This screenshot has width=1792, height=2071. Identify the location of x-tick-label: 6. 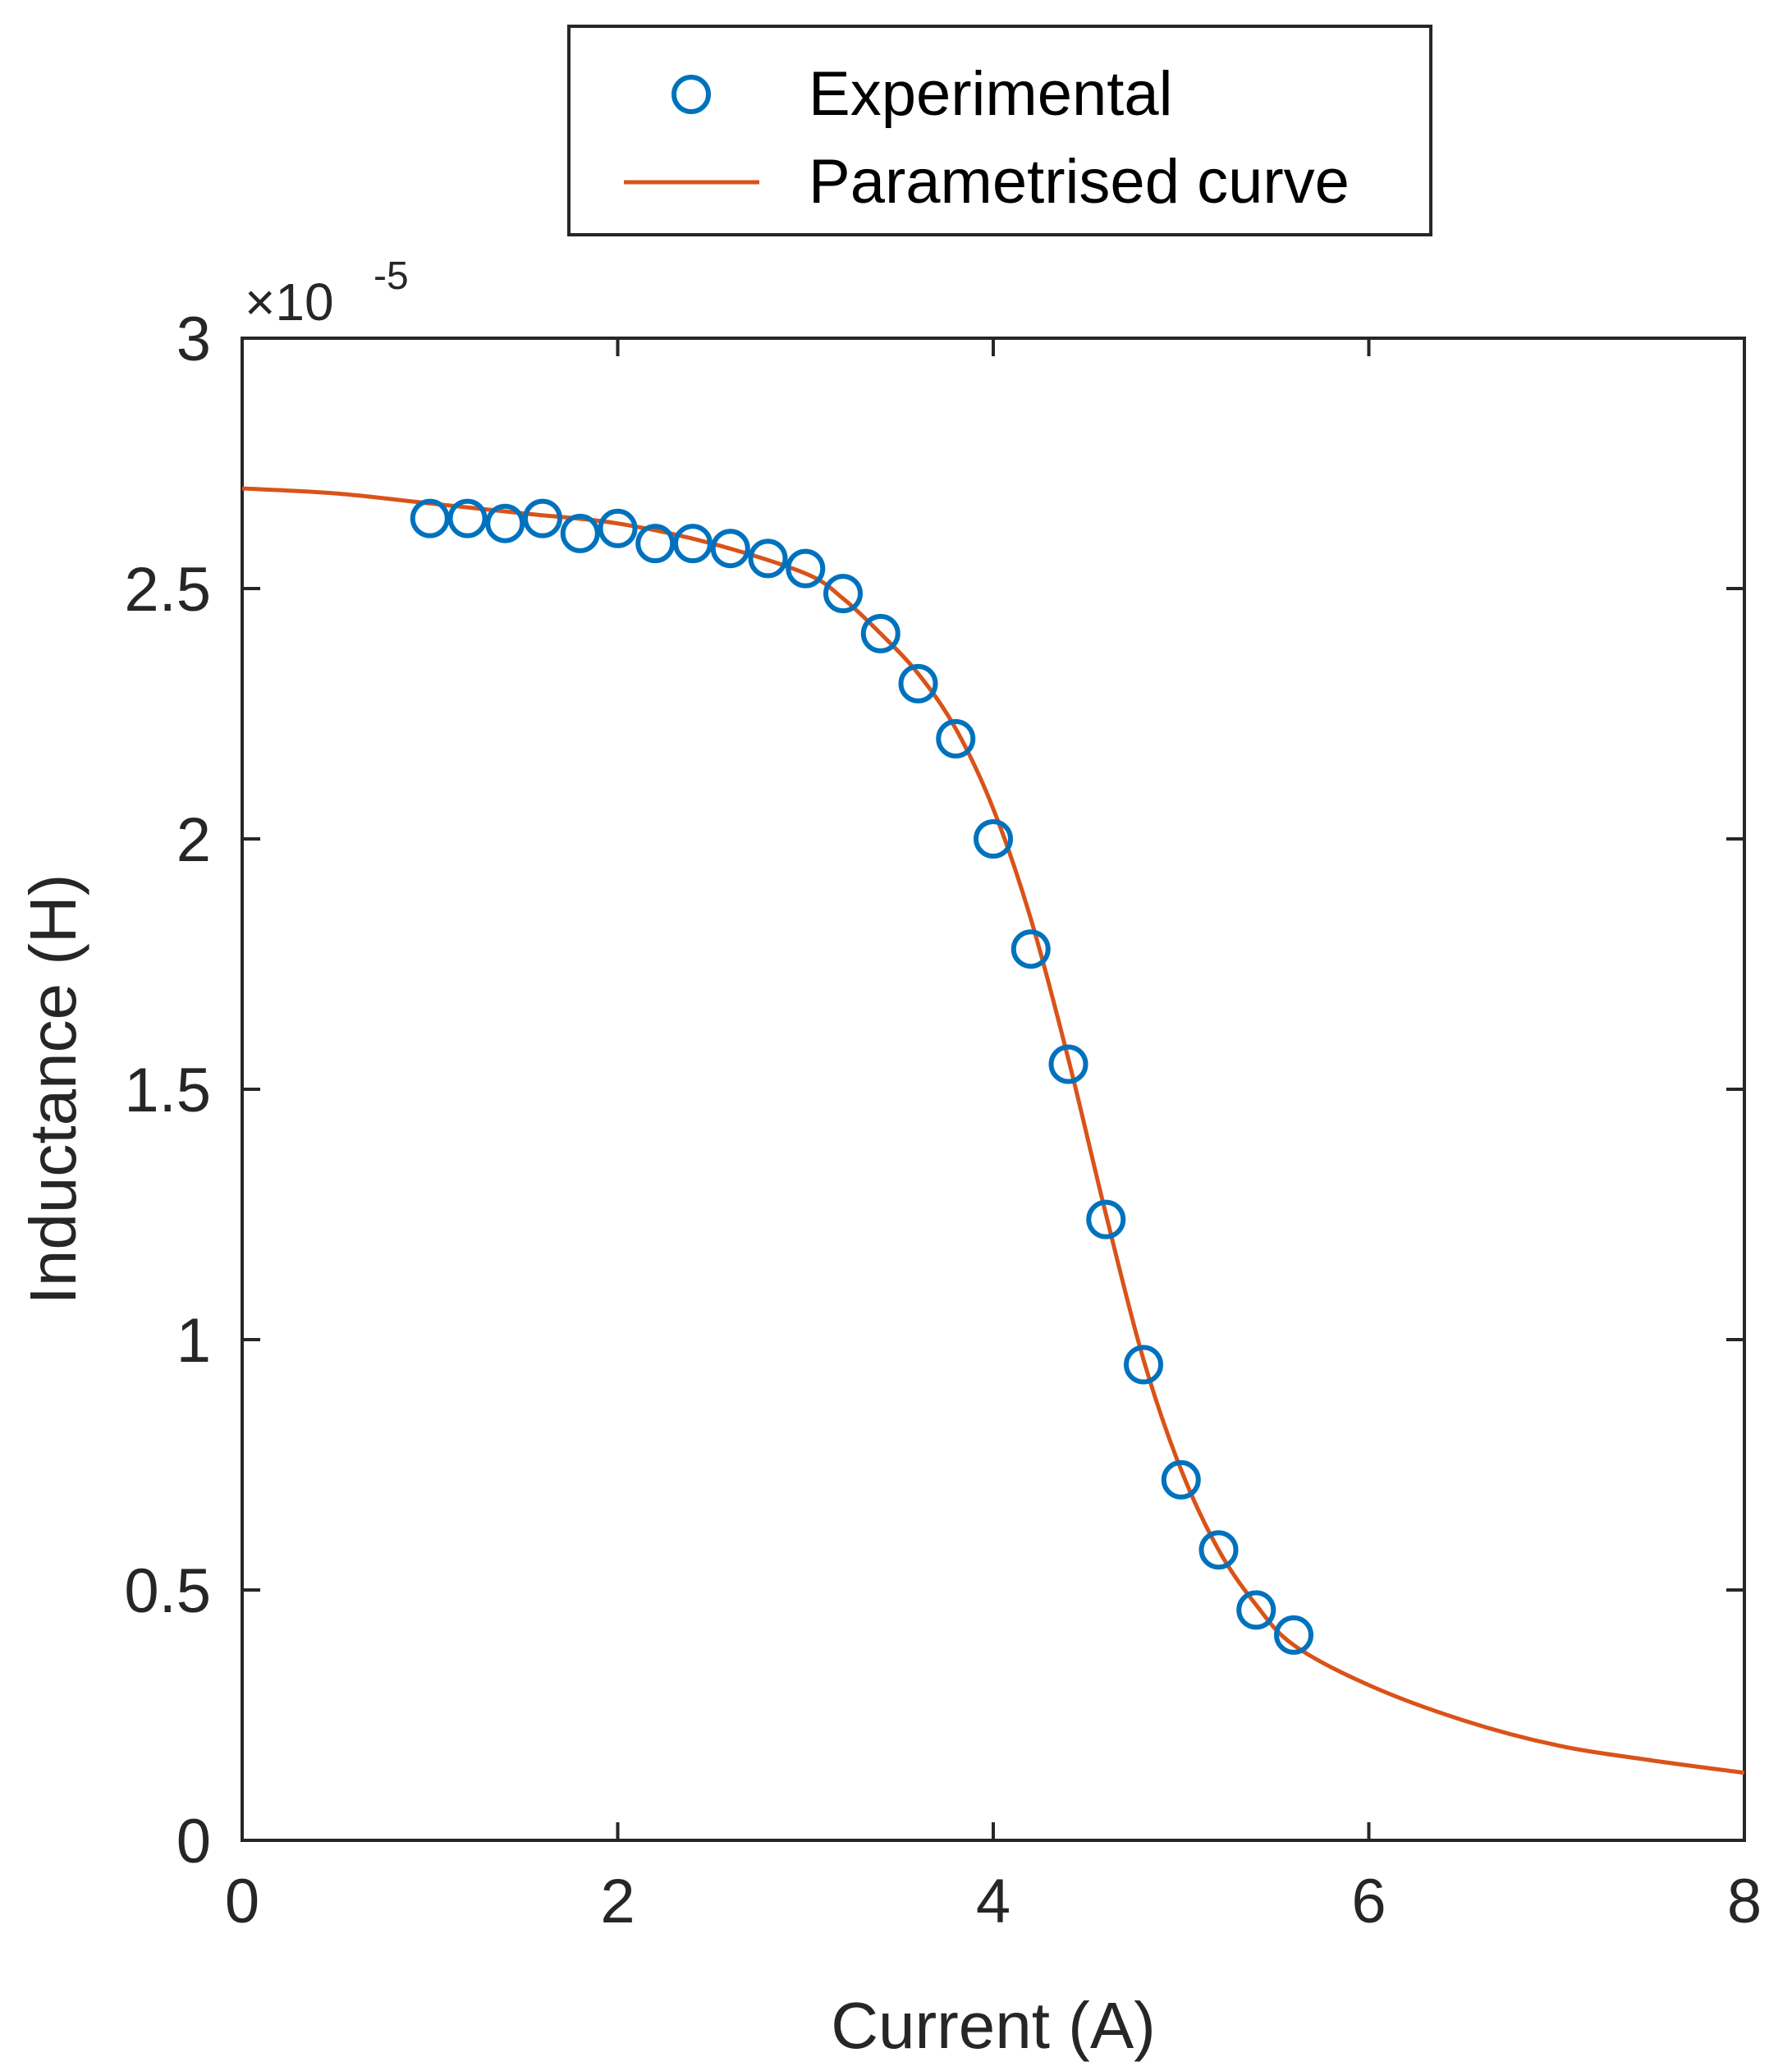
(1368, 1901).